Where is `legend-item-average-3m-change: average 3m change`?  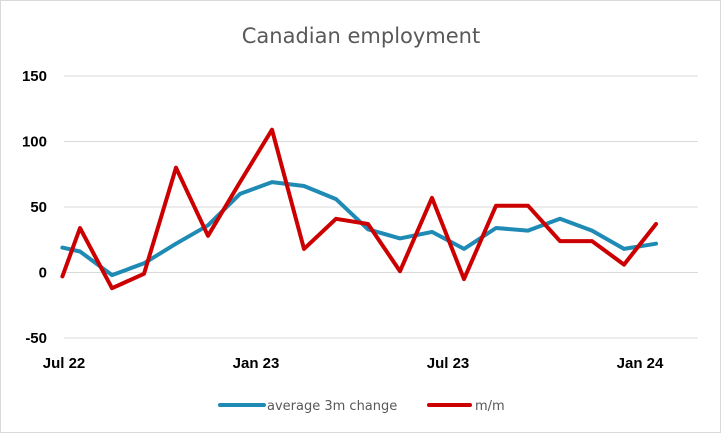 legend-item-average-3m-change: average 3m change is located at coordinates (307, 406).